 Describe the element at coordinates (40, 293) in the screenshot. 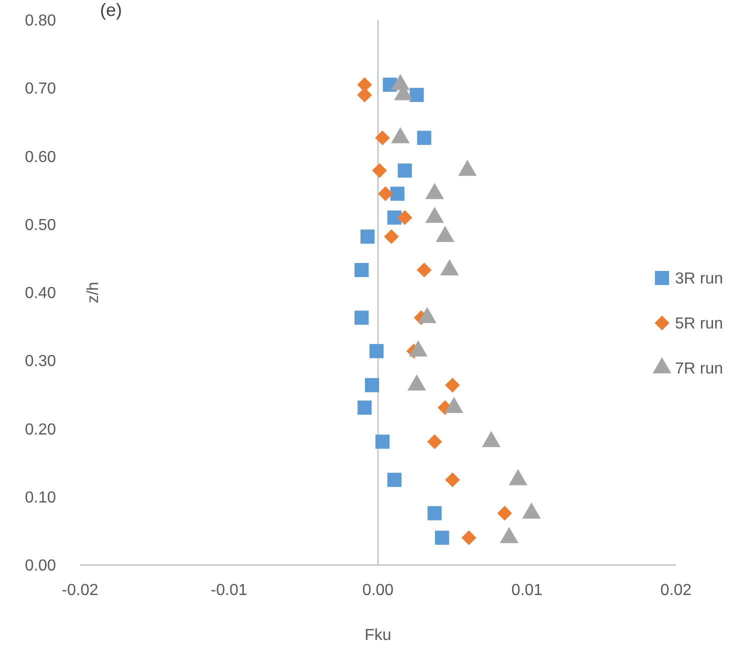

I see `y-tick-label: 0.40` at that location.